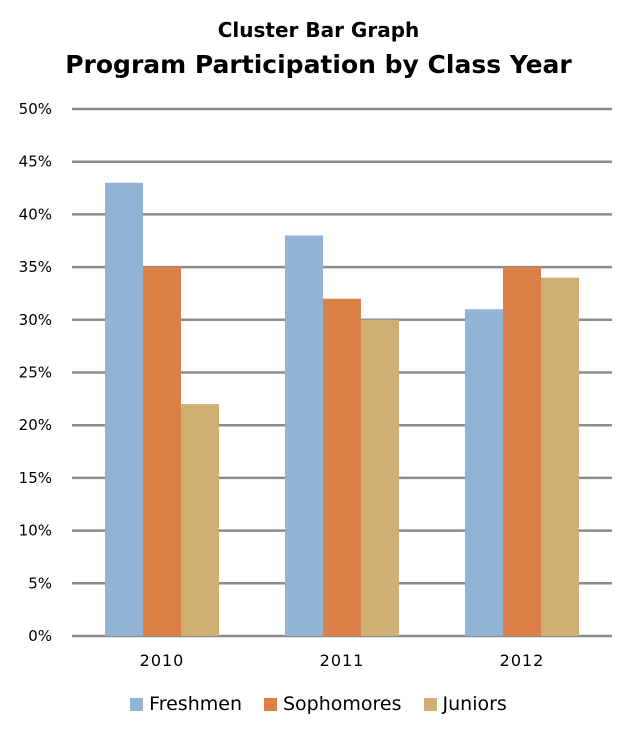  Describe the element at coordinates (560, 456) in the screenshot. I see `bar-juniors-2012` at that location.